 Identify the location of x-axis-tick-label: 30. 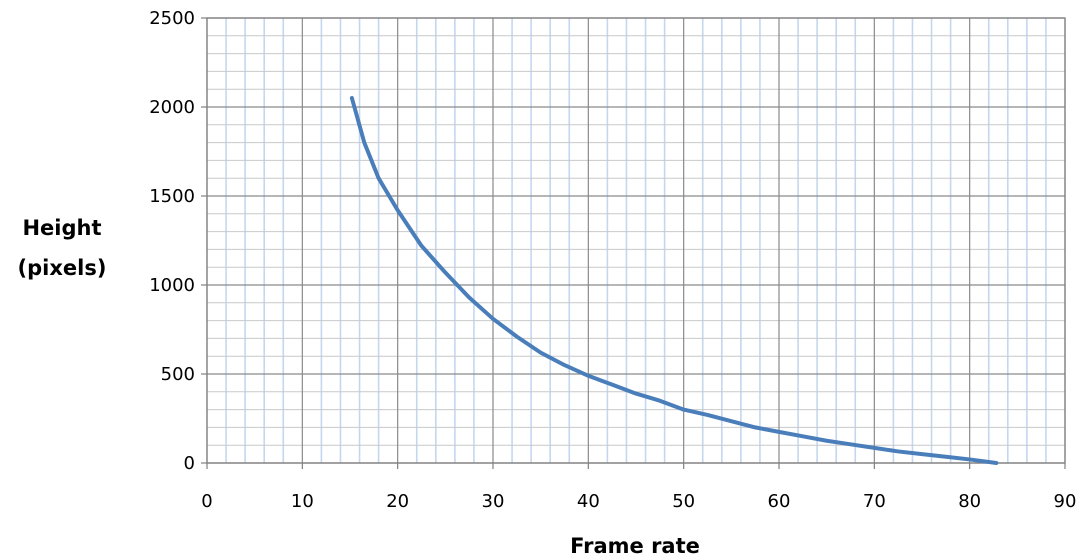
(493, 501).